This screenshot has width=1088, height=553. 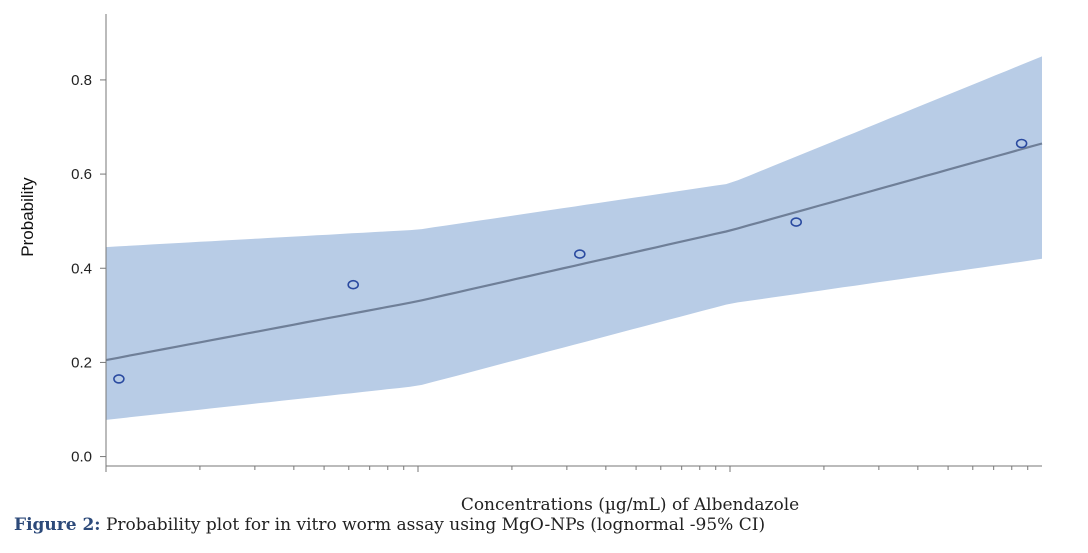 What do you see at coordinates (81, 174) in the screenshot?
I see `y-tick-label: 0.6` at bounding box center [81, 174].